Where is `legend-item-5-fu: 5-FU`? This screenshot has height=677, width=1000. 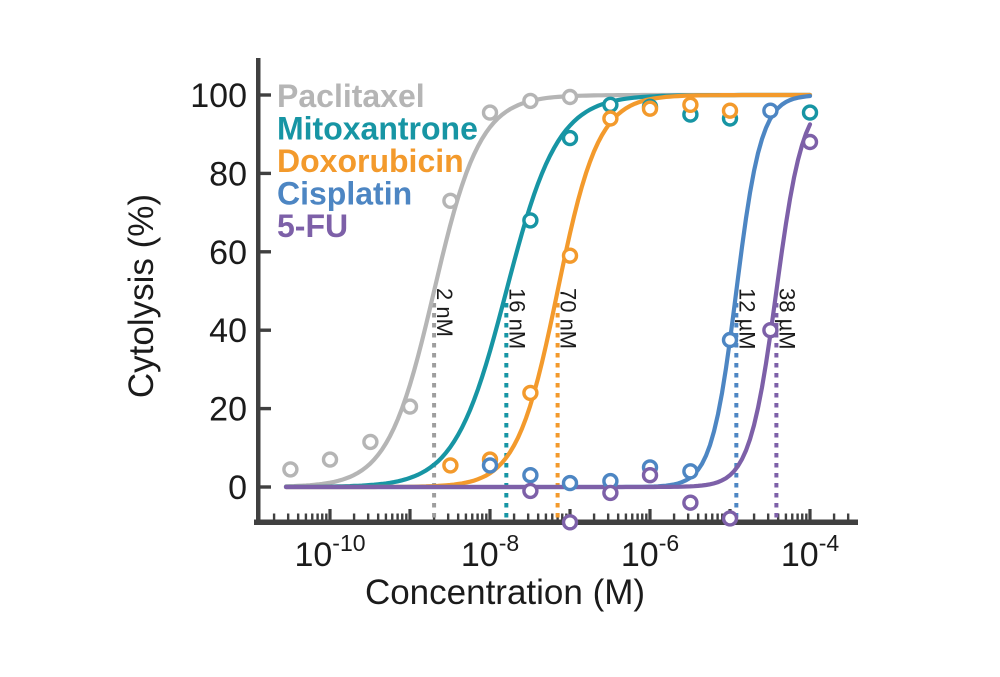
legend-item-5-fu: 5-FU is located at coordinates (312, 226).